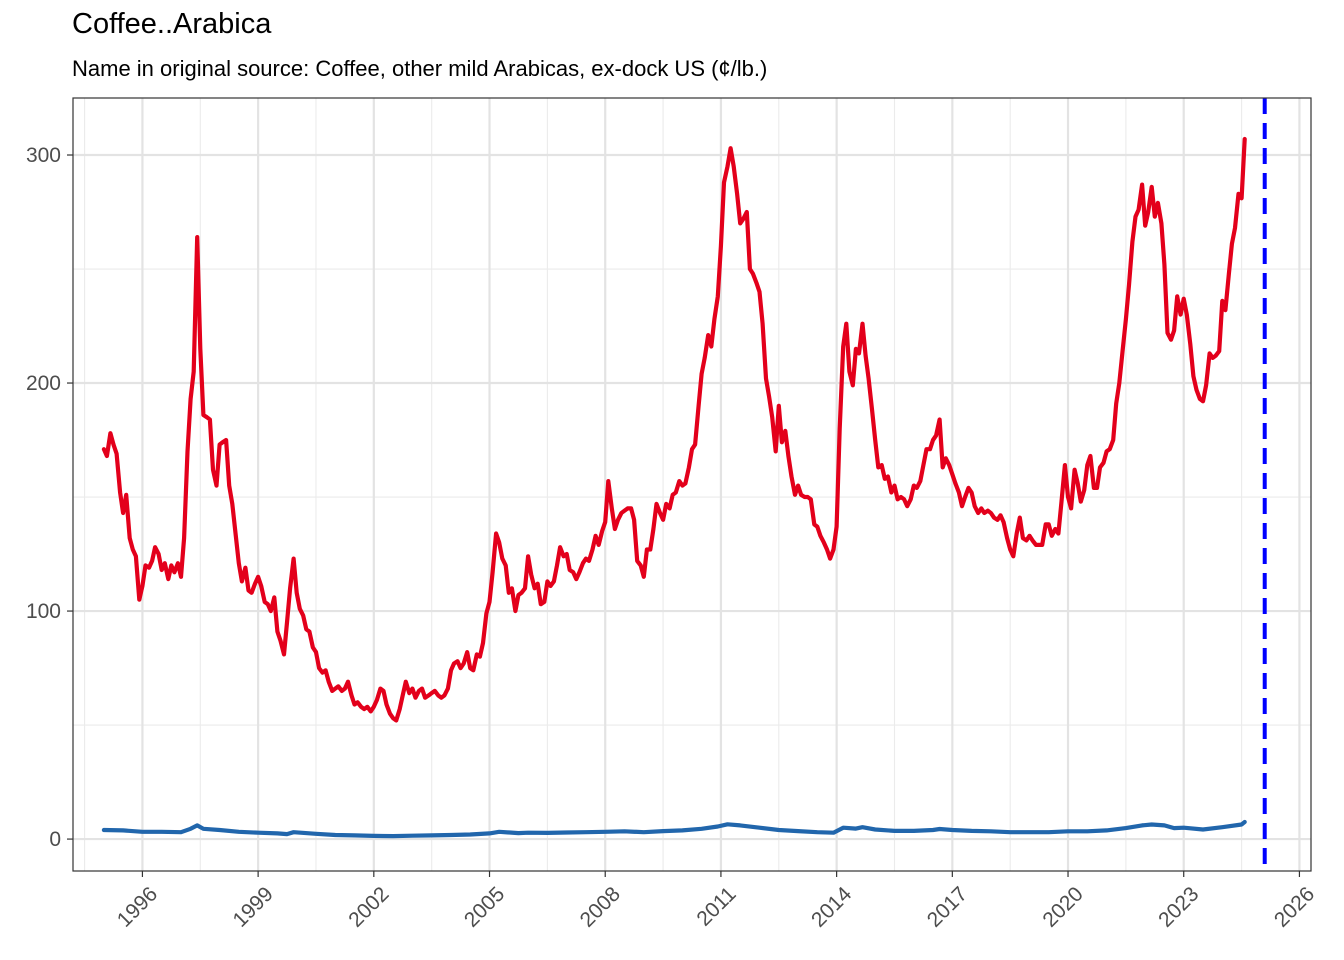 The height and width of the screenshot is (960, 1344). I want to click on x-tick-label: 1996, so click(137, 906).